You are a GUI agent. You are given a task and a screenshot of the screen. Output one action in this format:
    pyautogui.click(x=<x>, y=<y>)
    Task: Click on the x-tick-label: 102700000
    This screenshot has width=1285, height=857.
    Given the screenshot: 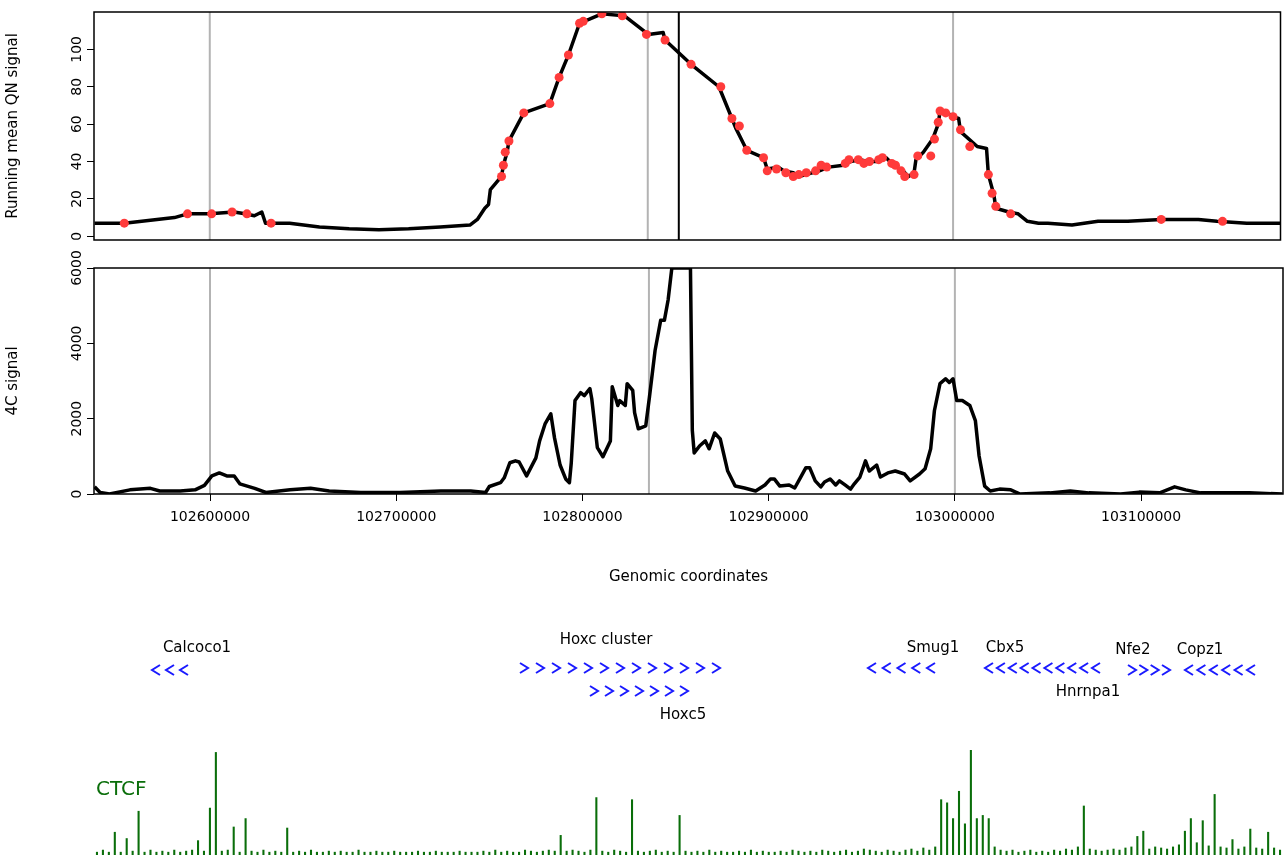 What is the action you would take?
    pyautogui.click(x=396, y=516)
    